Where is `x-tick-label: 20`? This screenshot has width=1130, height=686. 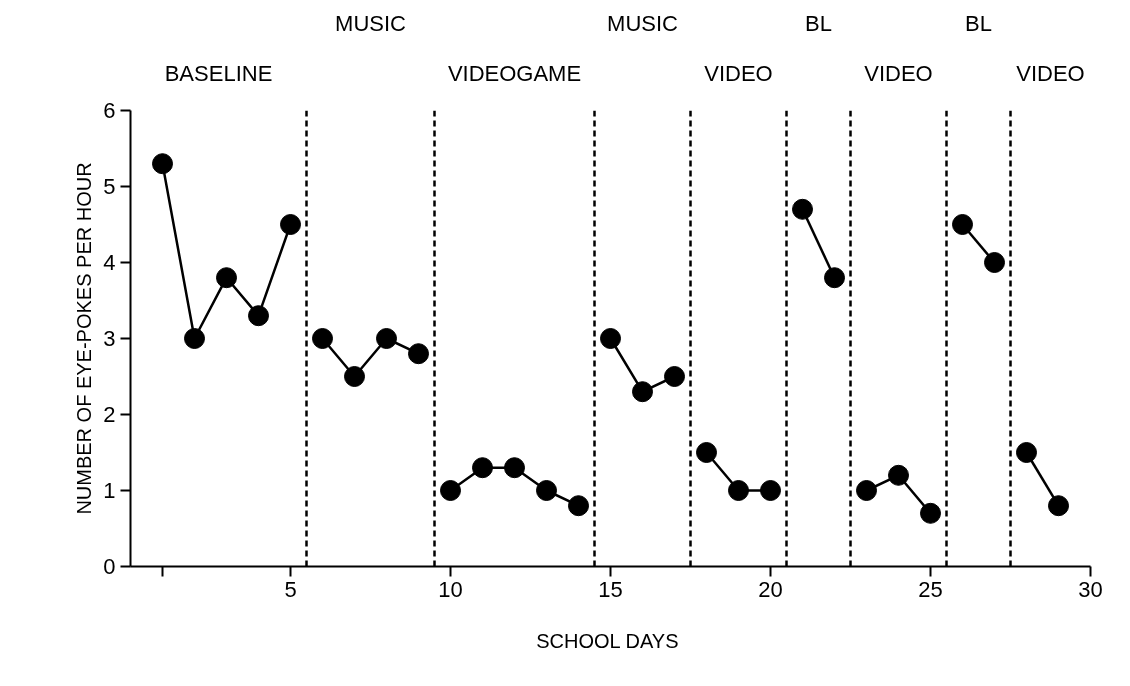
x-tick-label: 20 is located at coordinates (770, 589).